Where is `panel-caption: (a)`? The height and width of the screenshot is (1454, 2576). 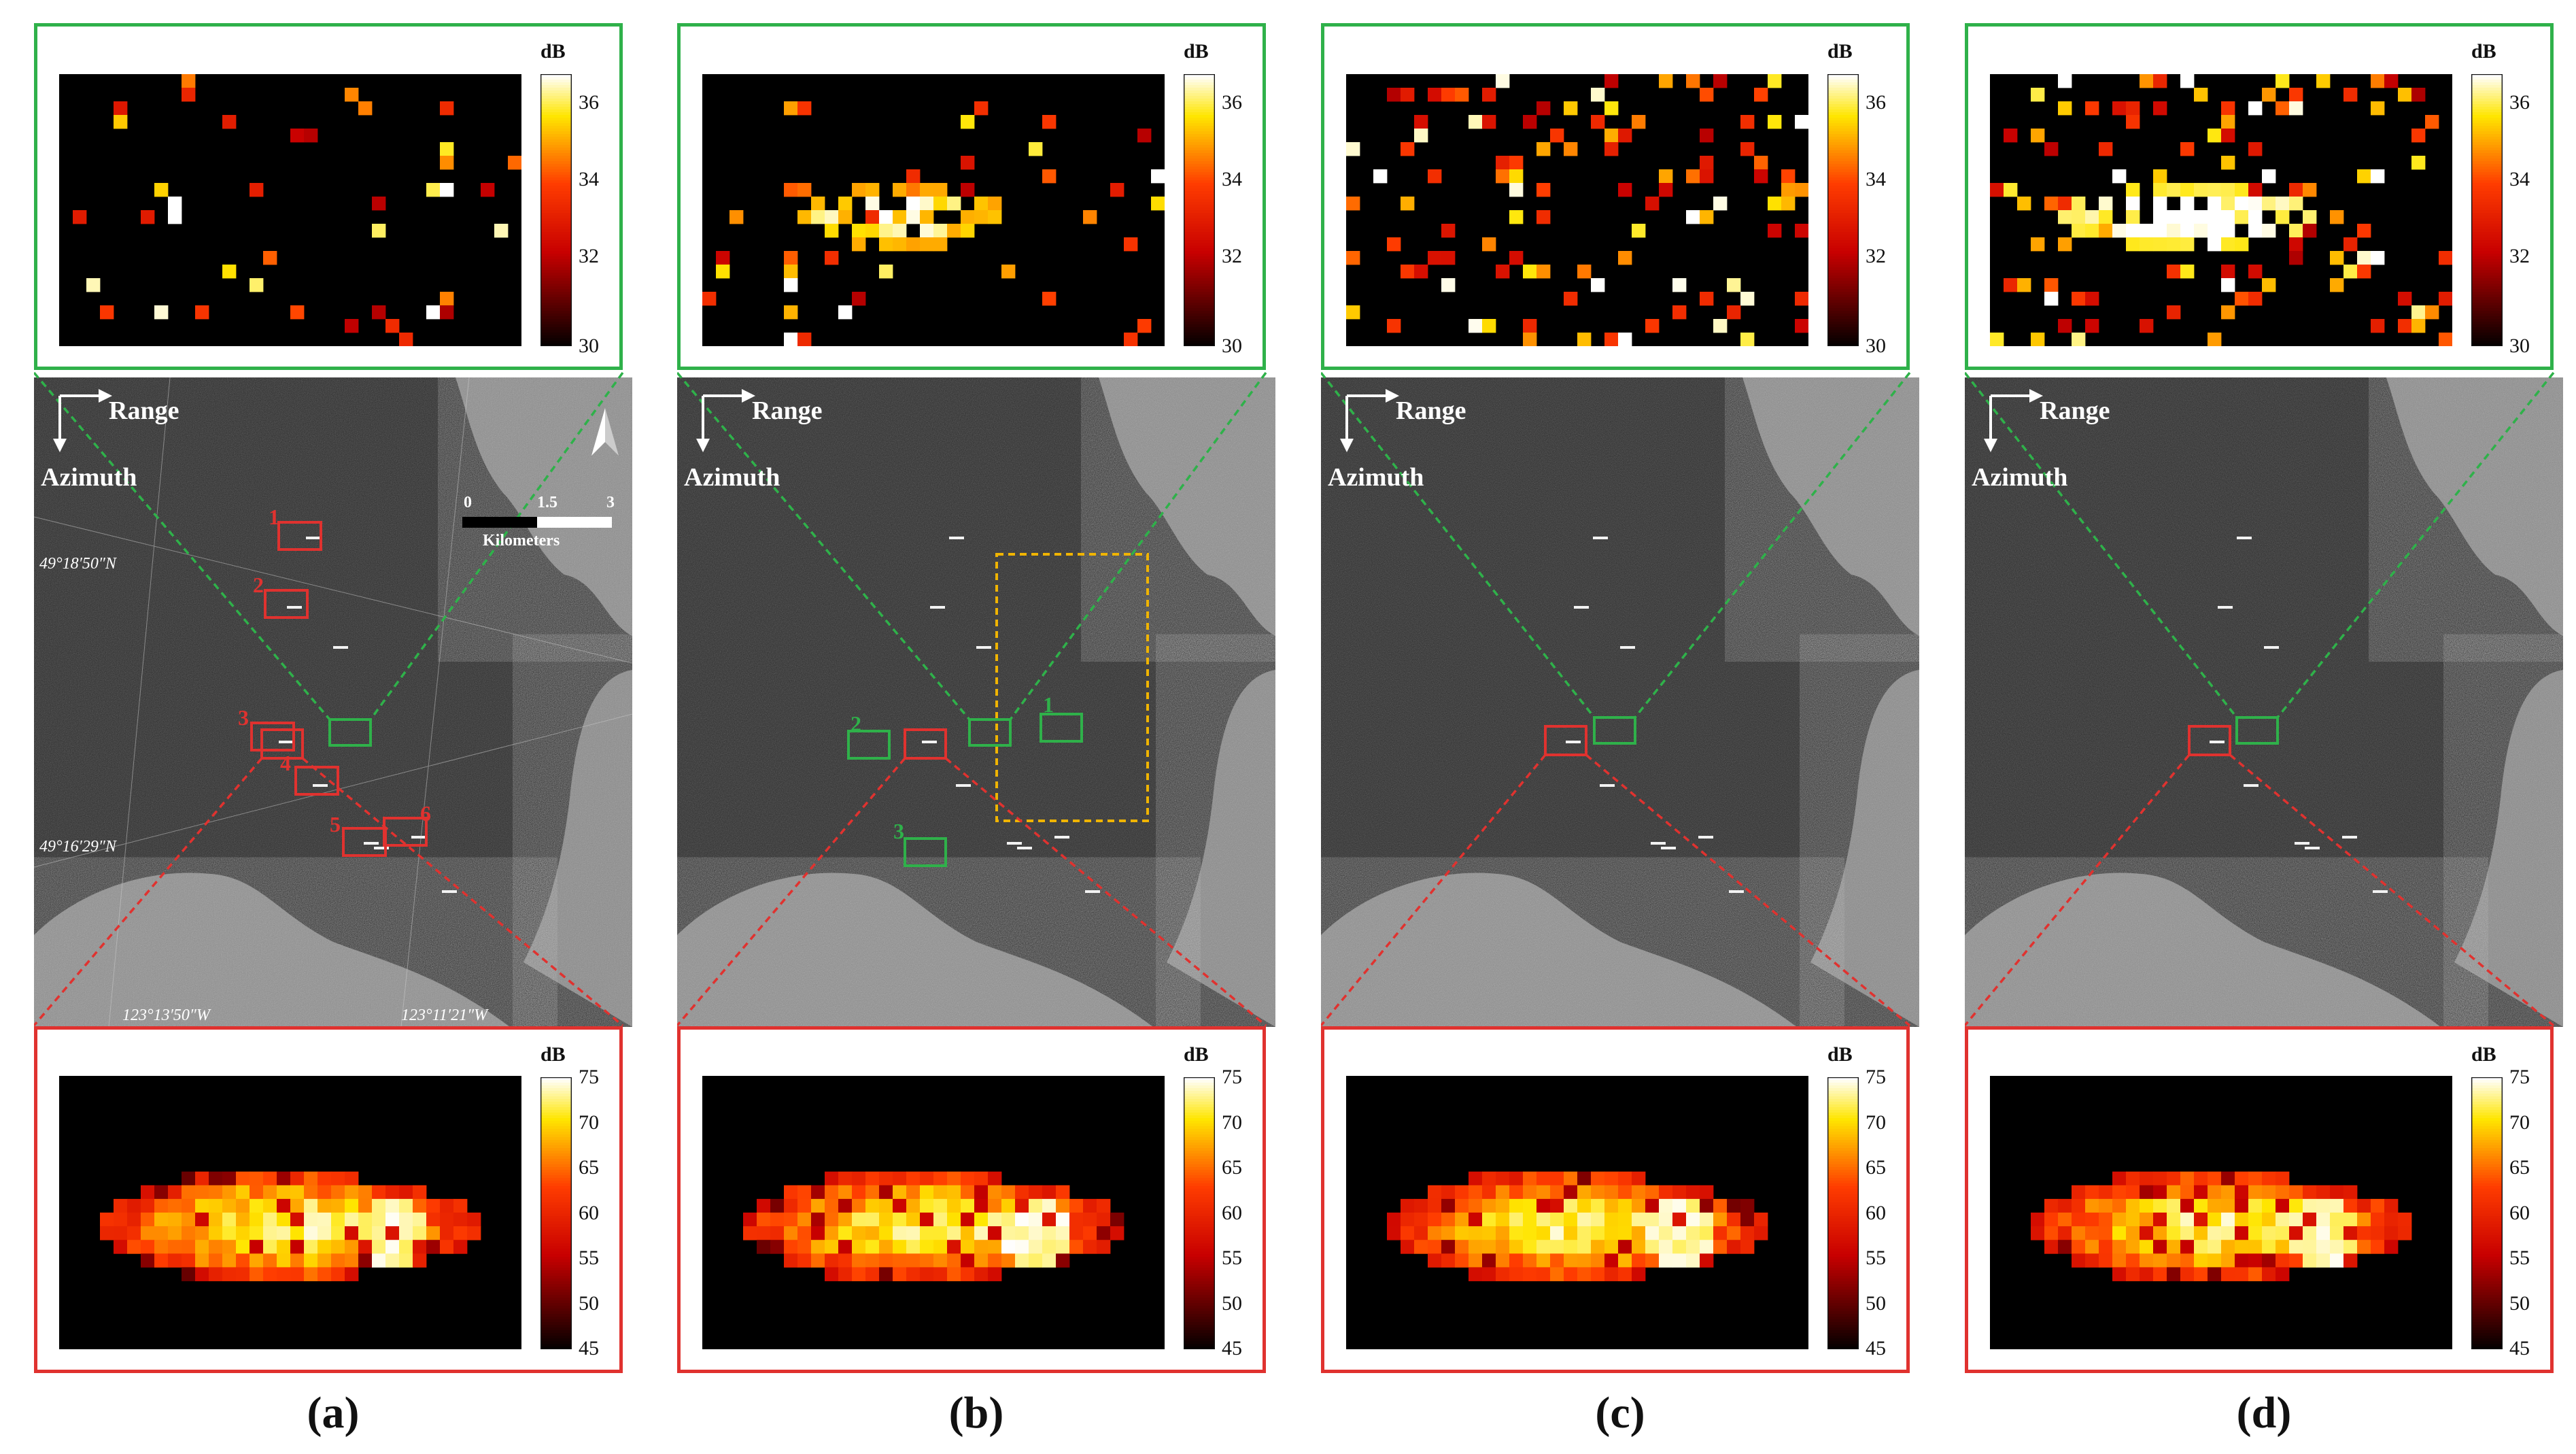 panel-caption: (a) is located at coordinates (333, 1413).